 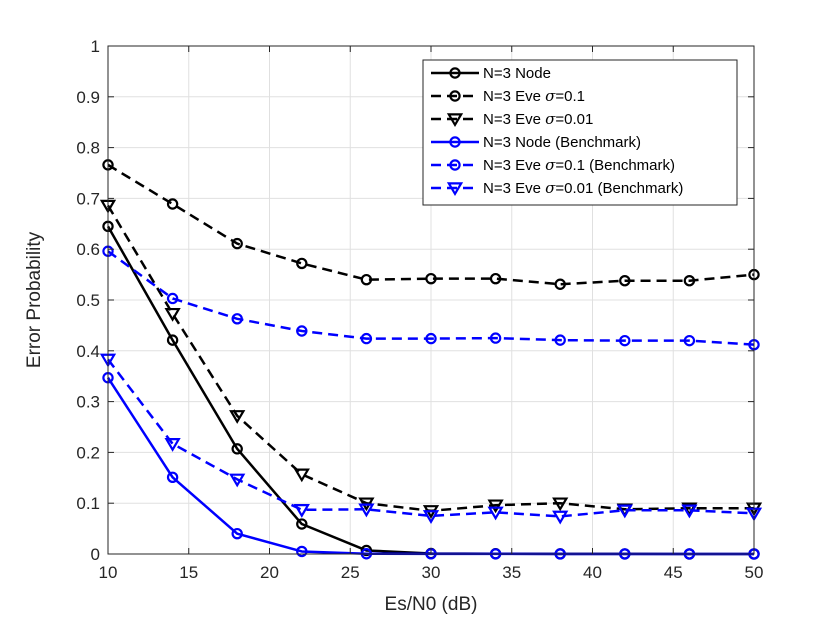 I want to click on x-tick-label: 35, so click(x=511, y=572).